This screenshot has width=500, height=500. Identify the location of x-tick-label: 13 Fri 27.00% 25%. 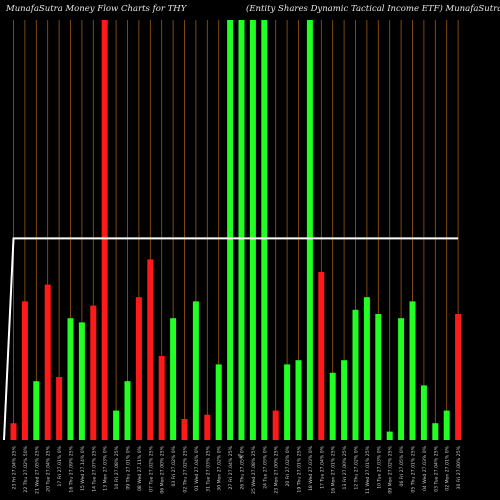
(345, 467).